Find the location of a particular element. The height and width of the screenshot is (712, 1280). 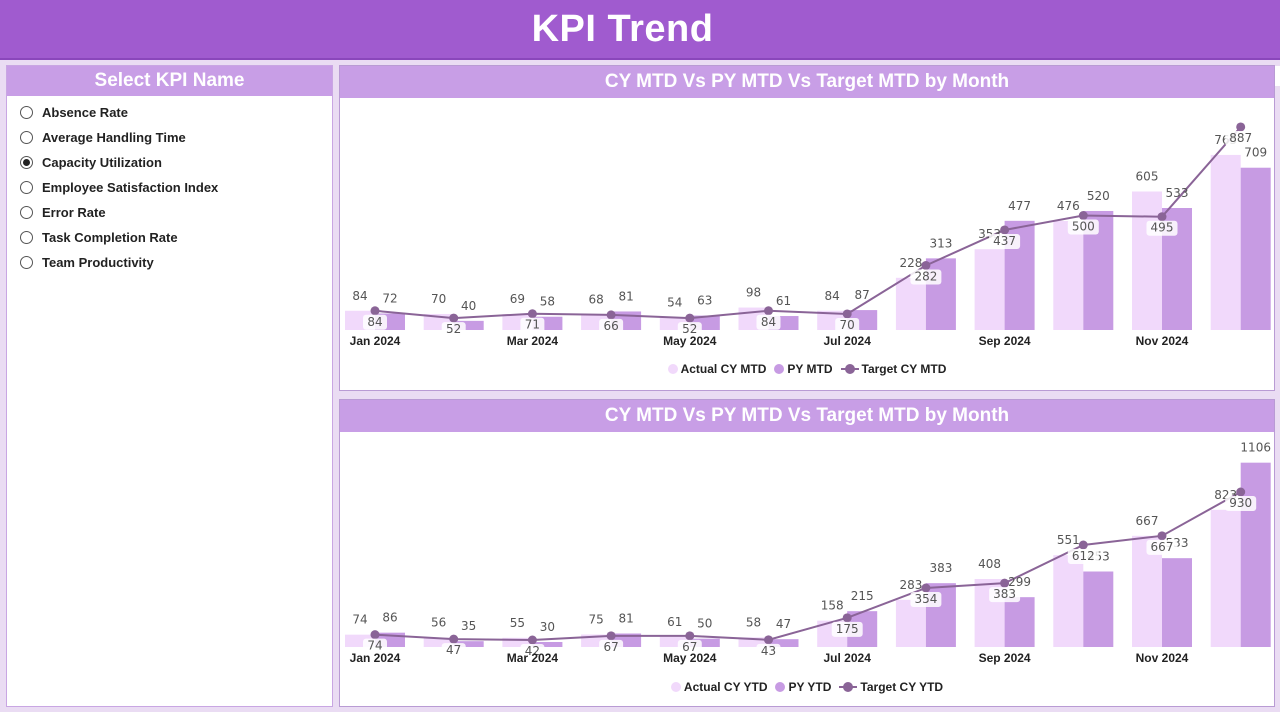

legend-label: Actual CY YTD is located at coordinates (725, 687).